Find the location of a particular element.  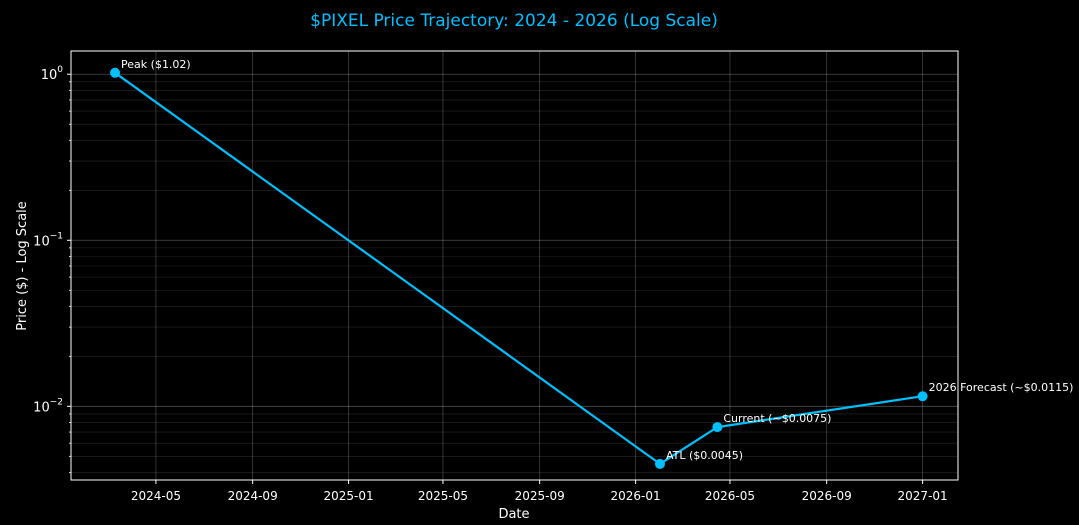

data-label: Peak ($1.02) is located at coordinates (156, 64).